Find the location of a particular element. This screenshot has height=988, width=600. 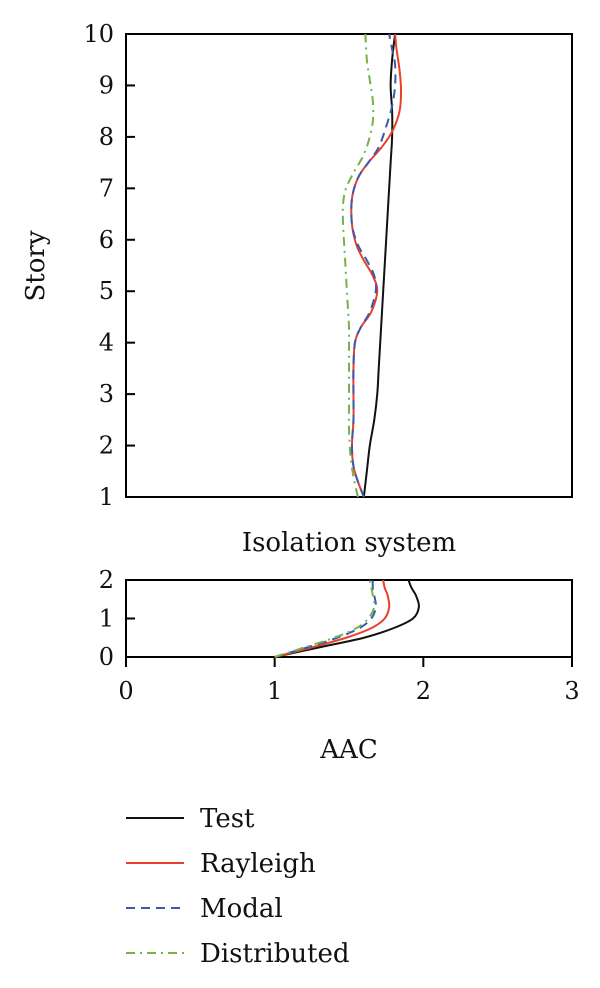

lower-series-modal is located at coordinates (325, 618).